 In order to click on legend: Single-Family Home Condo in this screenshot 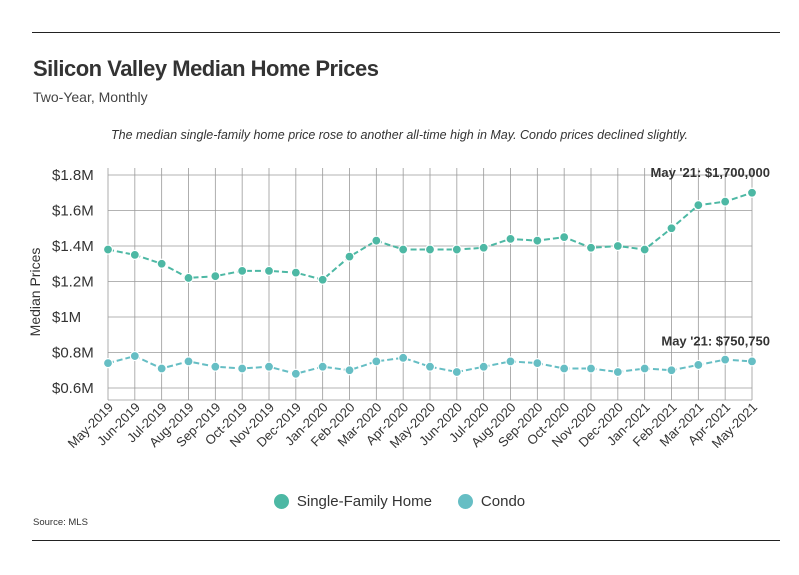, I will do `click(399, 501)`.